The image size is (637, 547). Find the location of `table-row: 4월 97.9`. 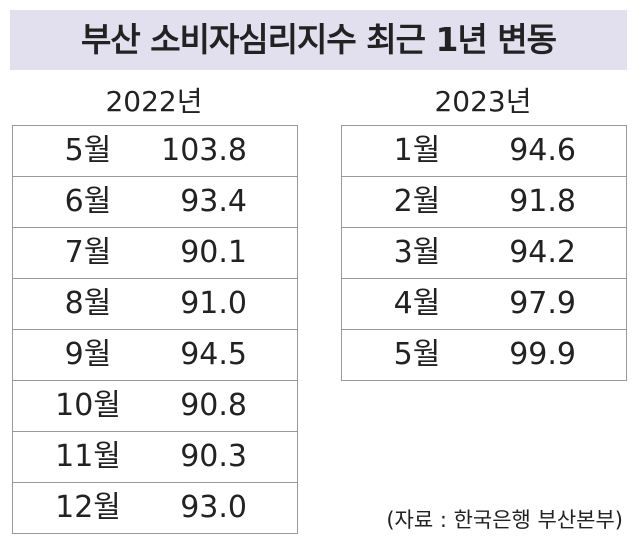

table-row: 4월 97.9 is located at coordinates (484, 303).